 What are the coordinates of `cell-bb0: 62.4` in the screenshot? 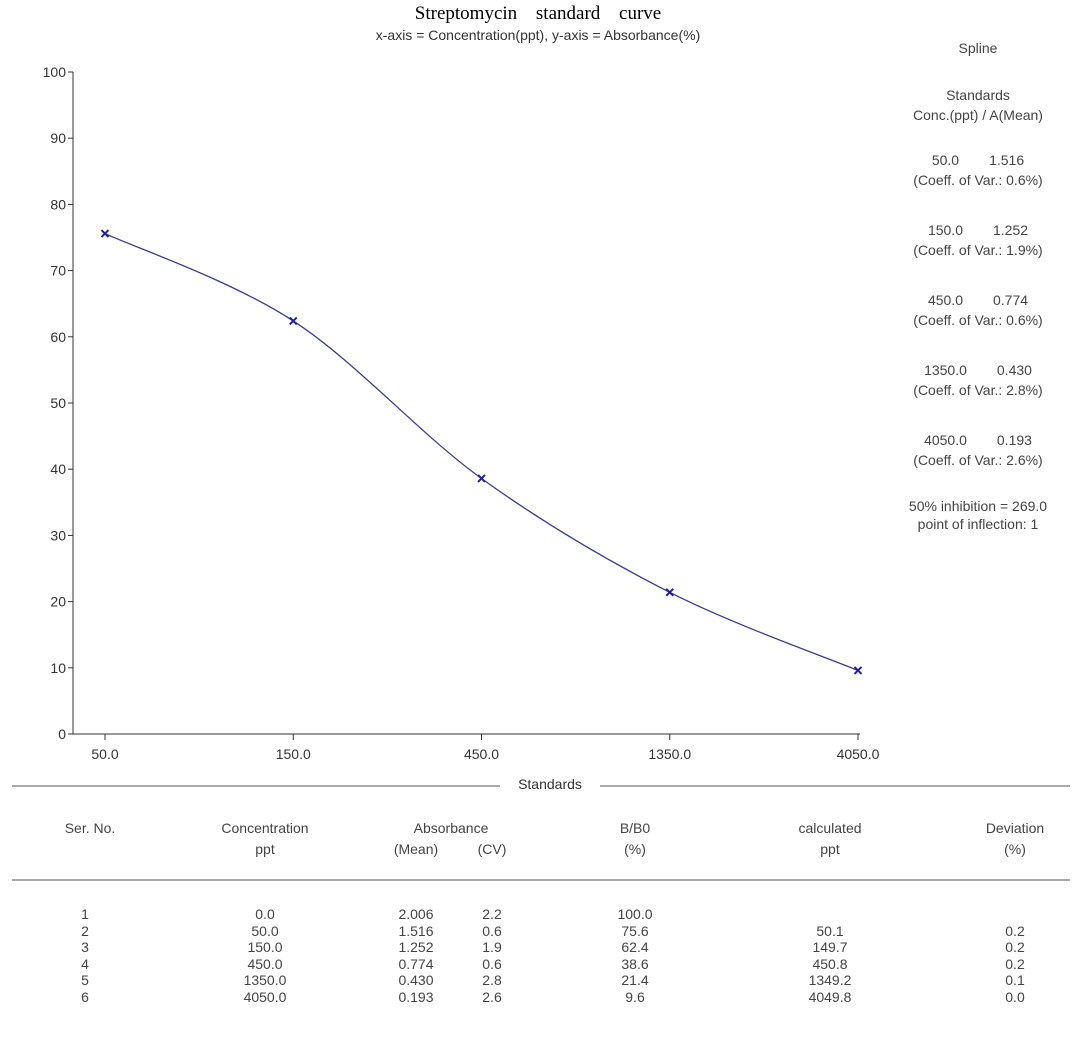 It's located at (635, 947).